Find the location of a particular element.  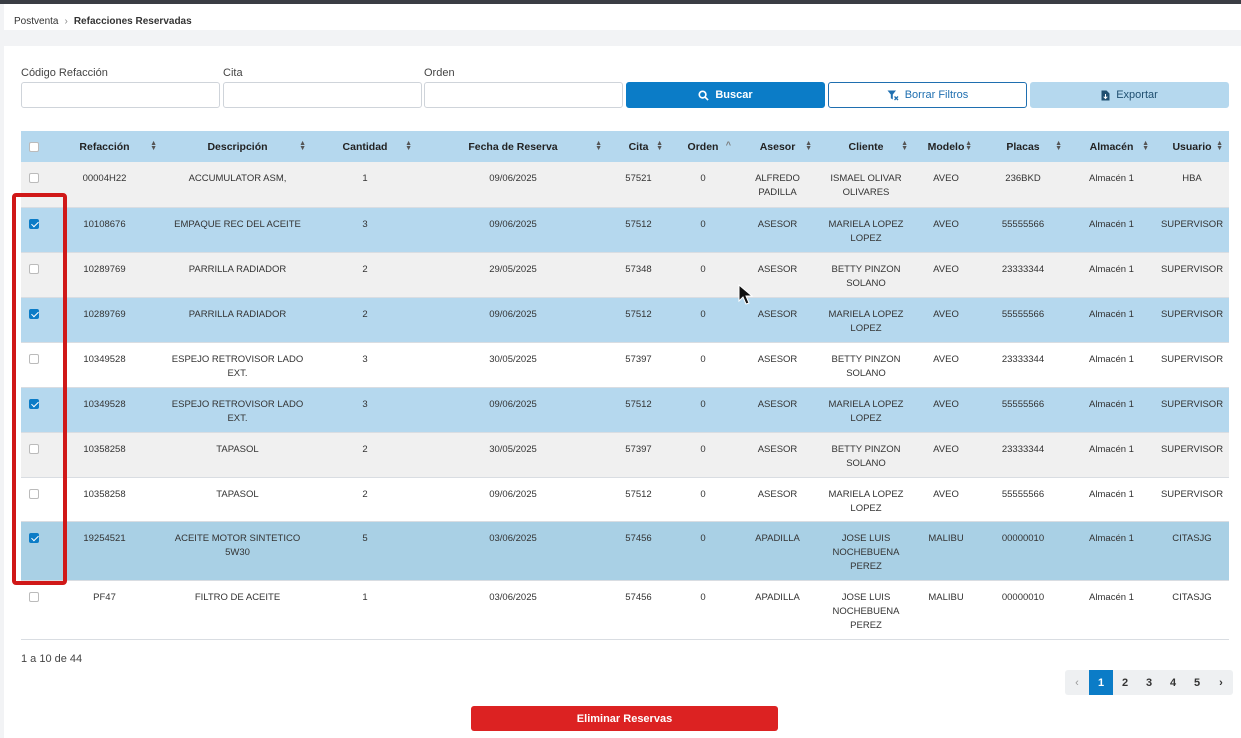

breadcrumb-parent: Postventa is located at coordinates (36, 21).